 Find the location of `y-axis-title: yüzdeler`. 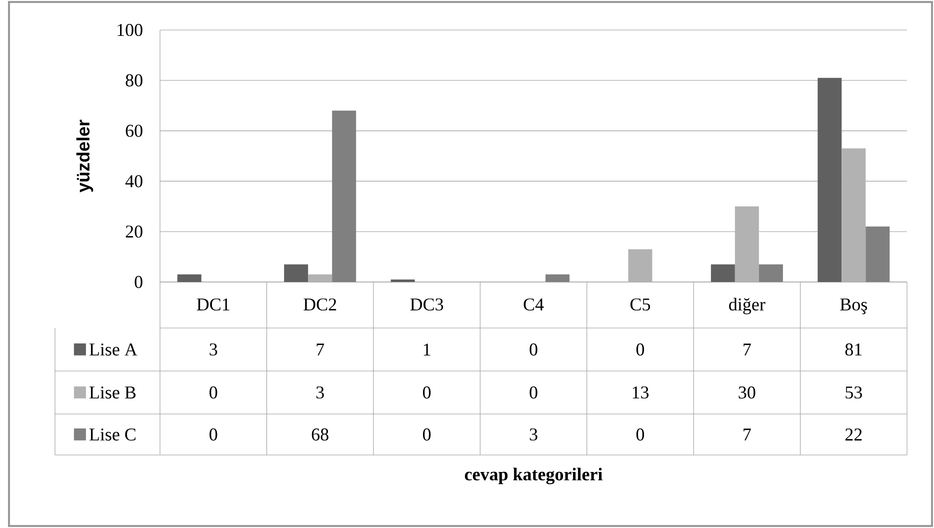

y-axis-title: yüzdeler is located at coordinates (85, 156).